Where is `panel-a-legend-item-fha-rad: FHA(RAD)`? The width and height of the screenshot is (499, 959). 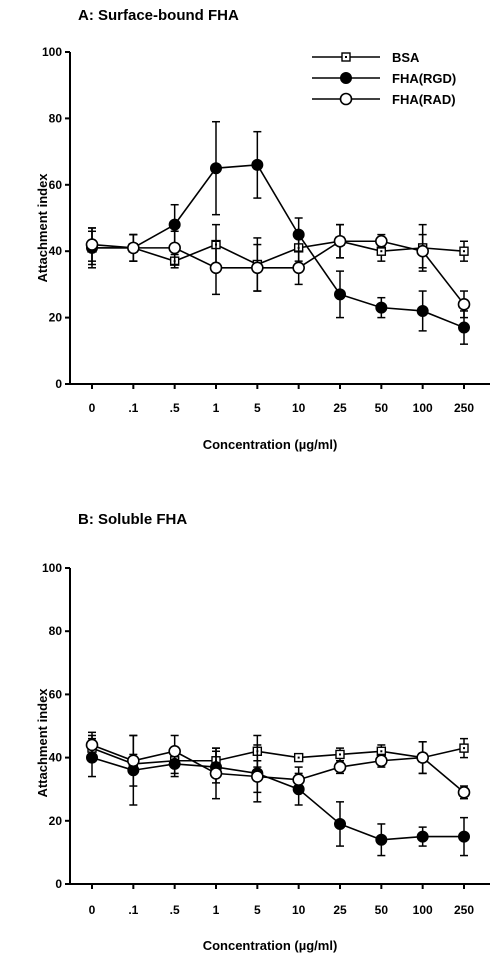
panel-a-legend-item-fha-rad: FHA(RAD) is located at coordinates (384, 99).